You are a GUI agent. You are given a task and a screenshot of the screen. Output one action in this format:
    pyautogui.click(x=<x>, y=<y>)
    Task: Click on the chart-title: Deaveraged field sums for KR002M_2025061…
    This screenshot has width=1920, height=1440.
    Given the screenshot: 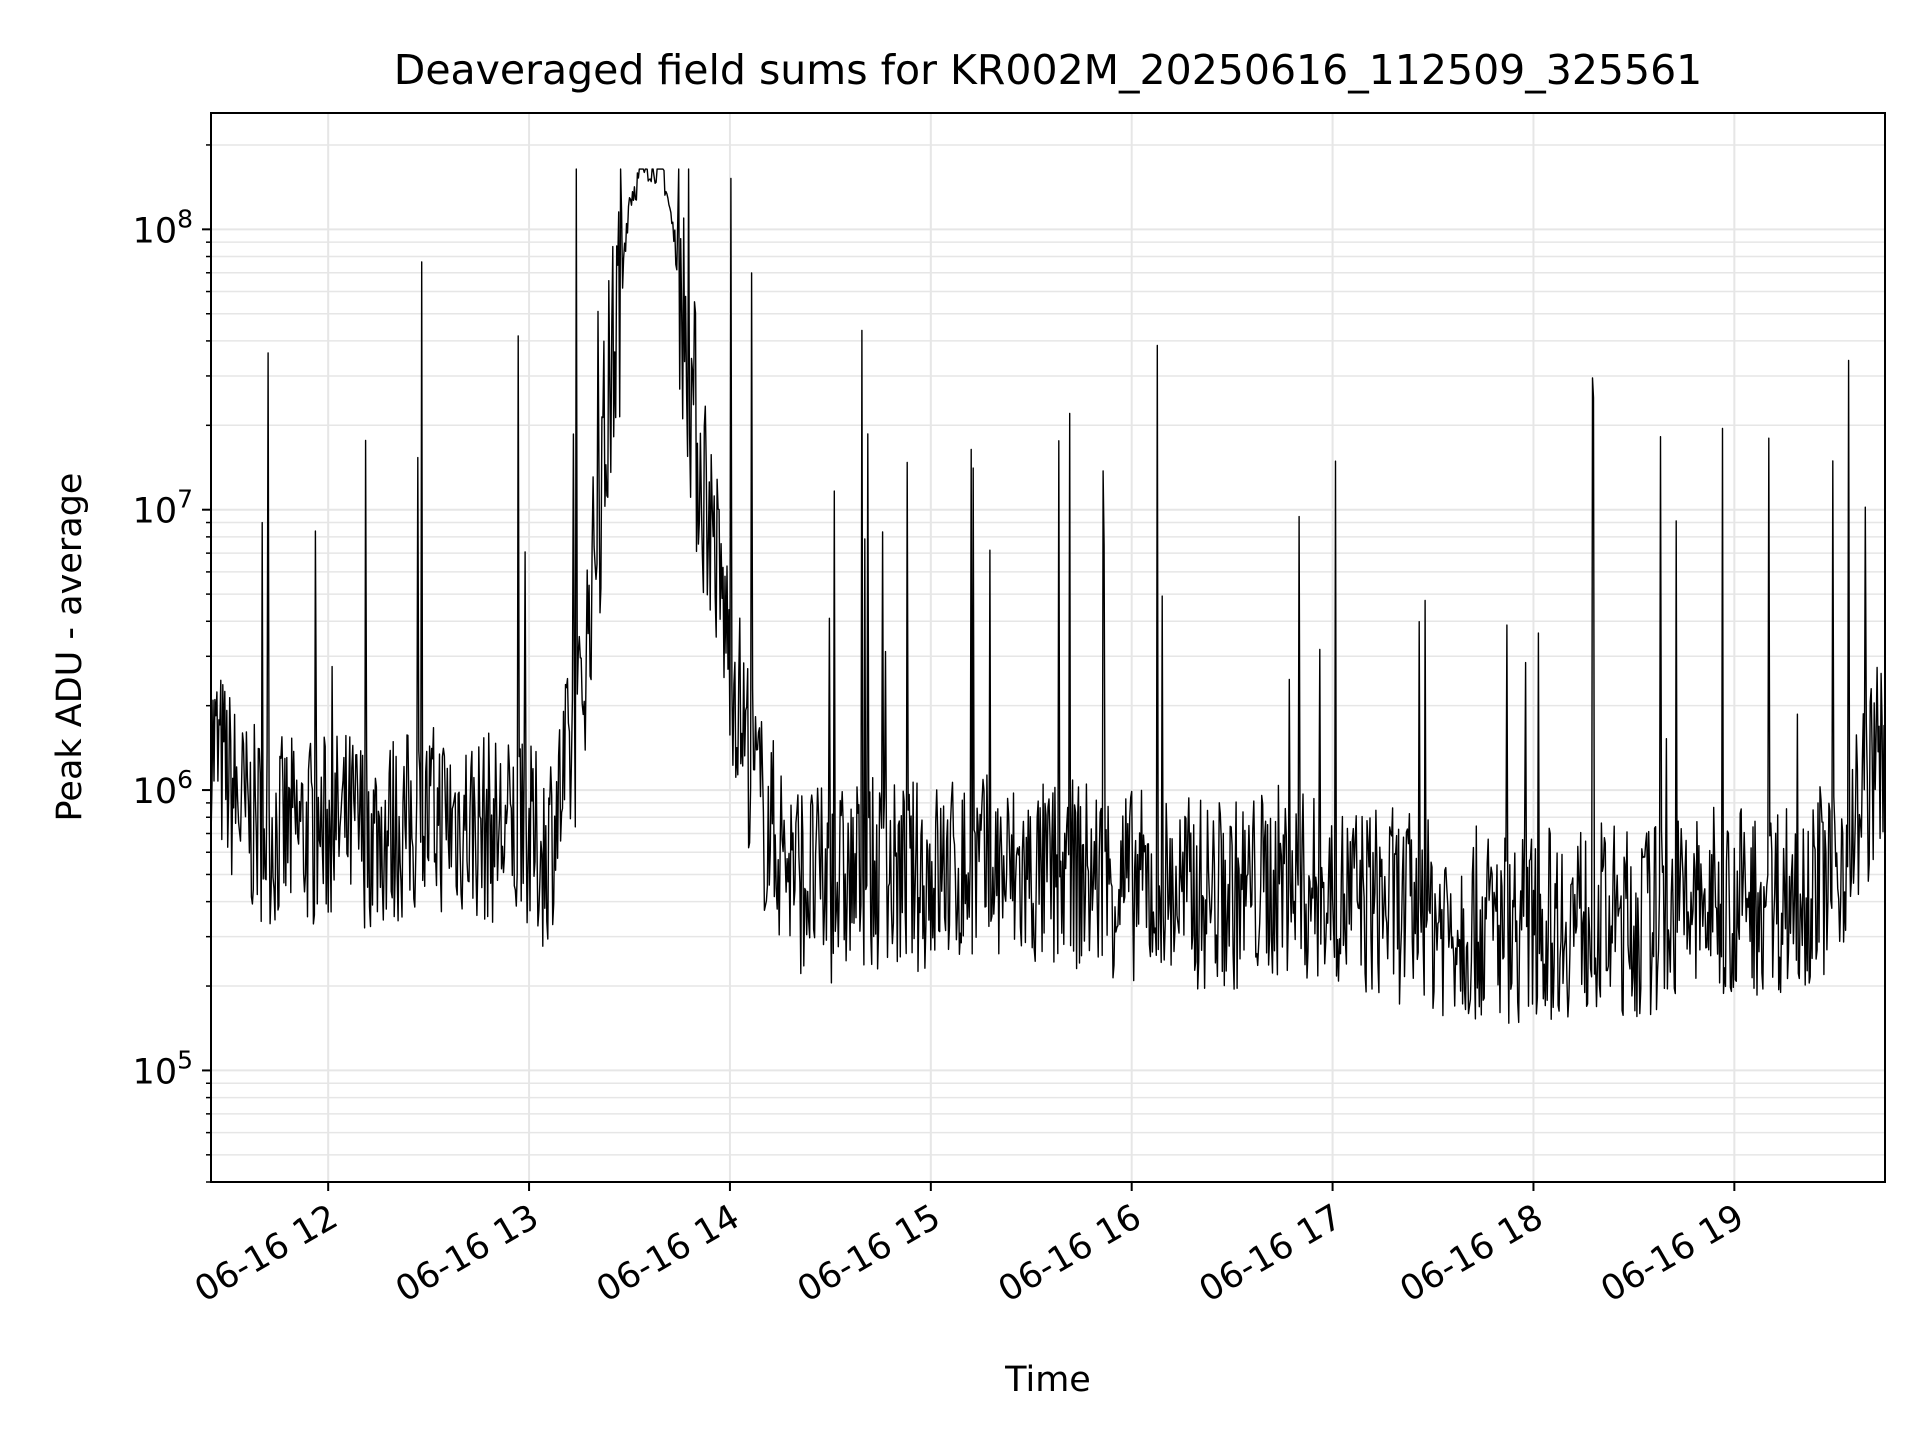 What is the action you would take?
    pyautogui.click(x=1048, y=70)
    